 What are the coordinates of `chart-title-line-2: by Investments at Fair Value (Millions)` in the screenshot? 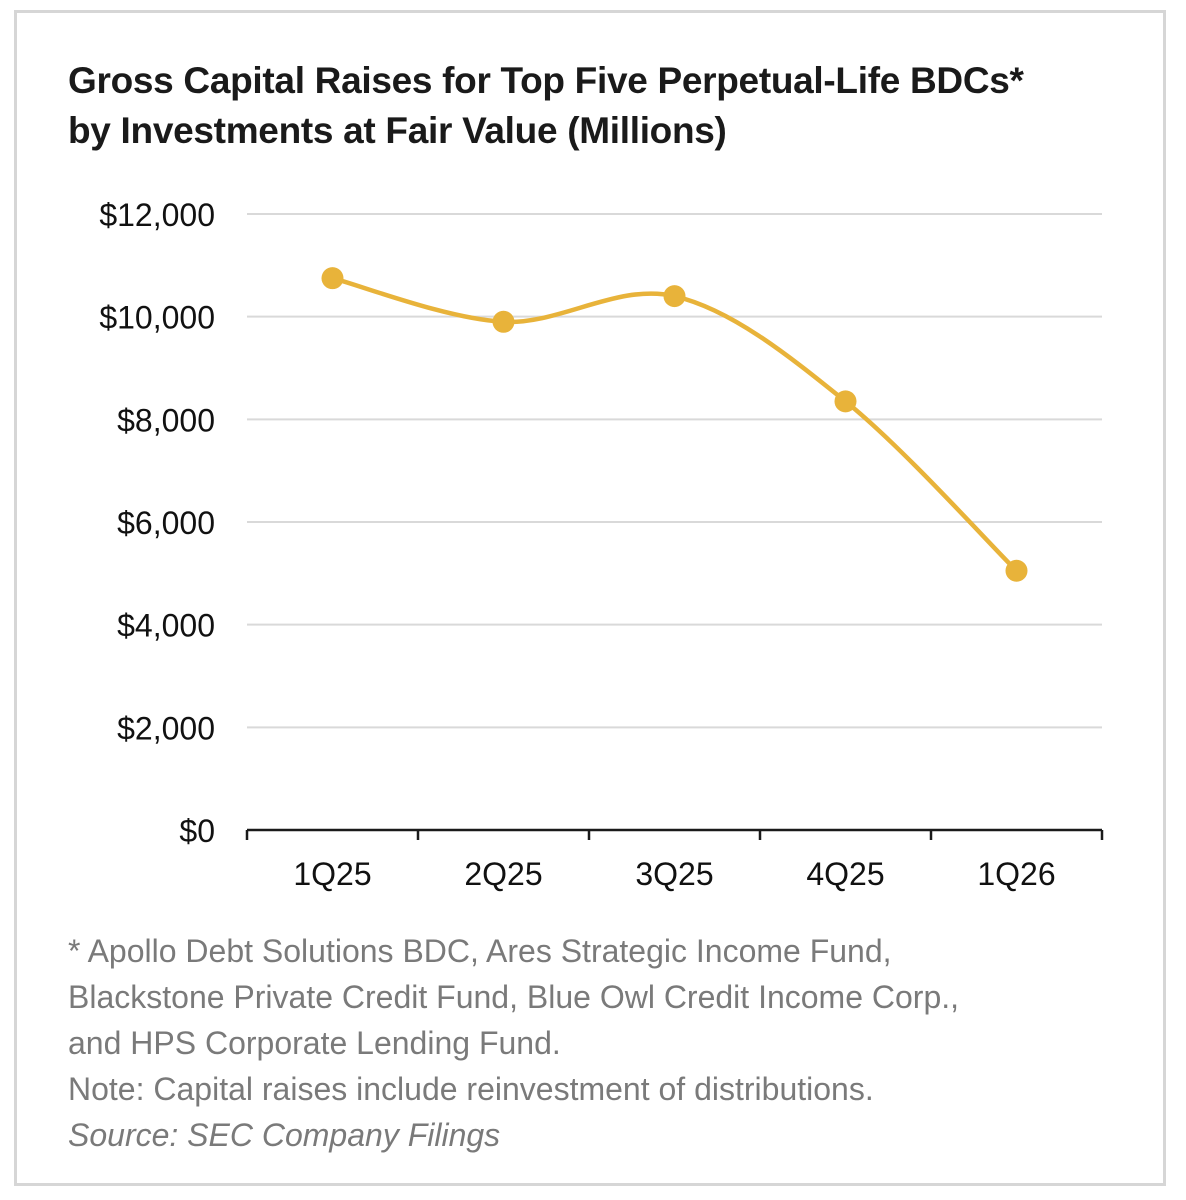 It's located at (397, 130).